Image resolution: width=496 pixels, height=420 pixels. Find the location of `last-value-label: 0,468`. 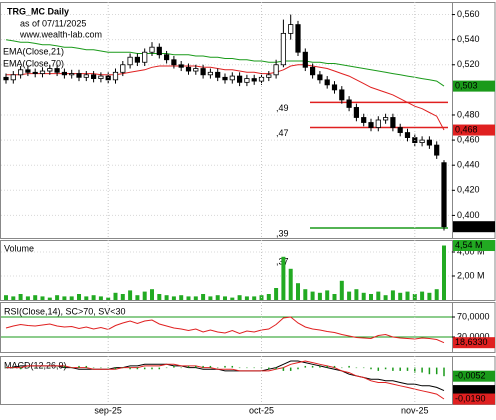

last-value-label: 0,468 is located at coordinates (466, 129).